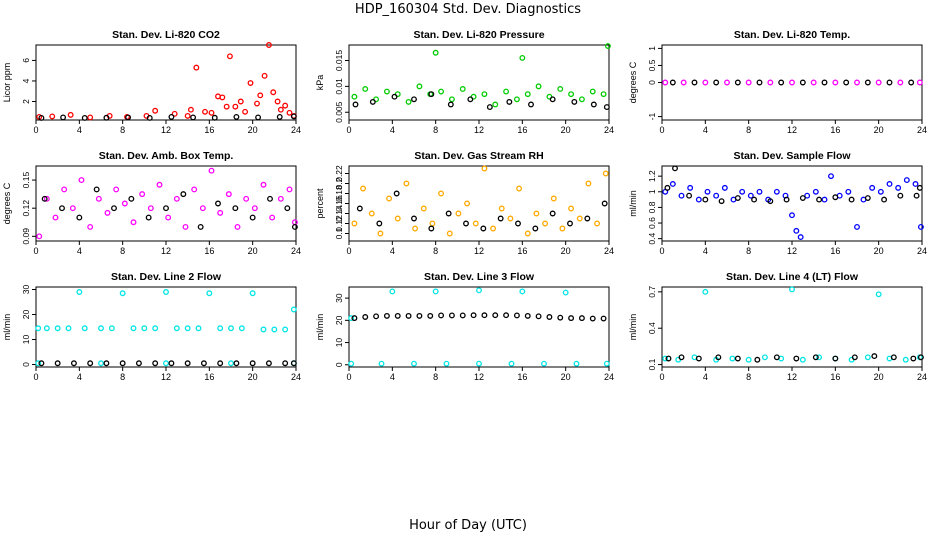  I want to click on x-tick-label: 12, so click(792, 377).